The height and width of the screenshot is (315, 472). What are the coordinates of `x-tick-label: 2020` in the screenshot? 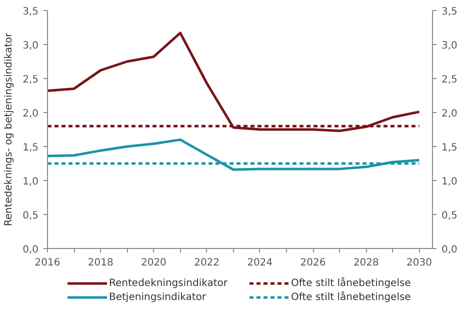 It's located at (153, 263).